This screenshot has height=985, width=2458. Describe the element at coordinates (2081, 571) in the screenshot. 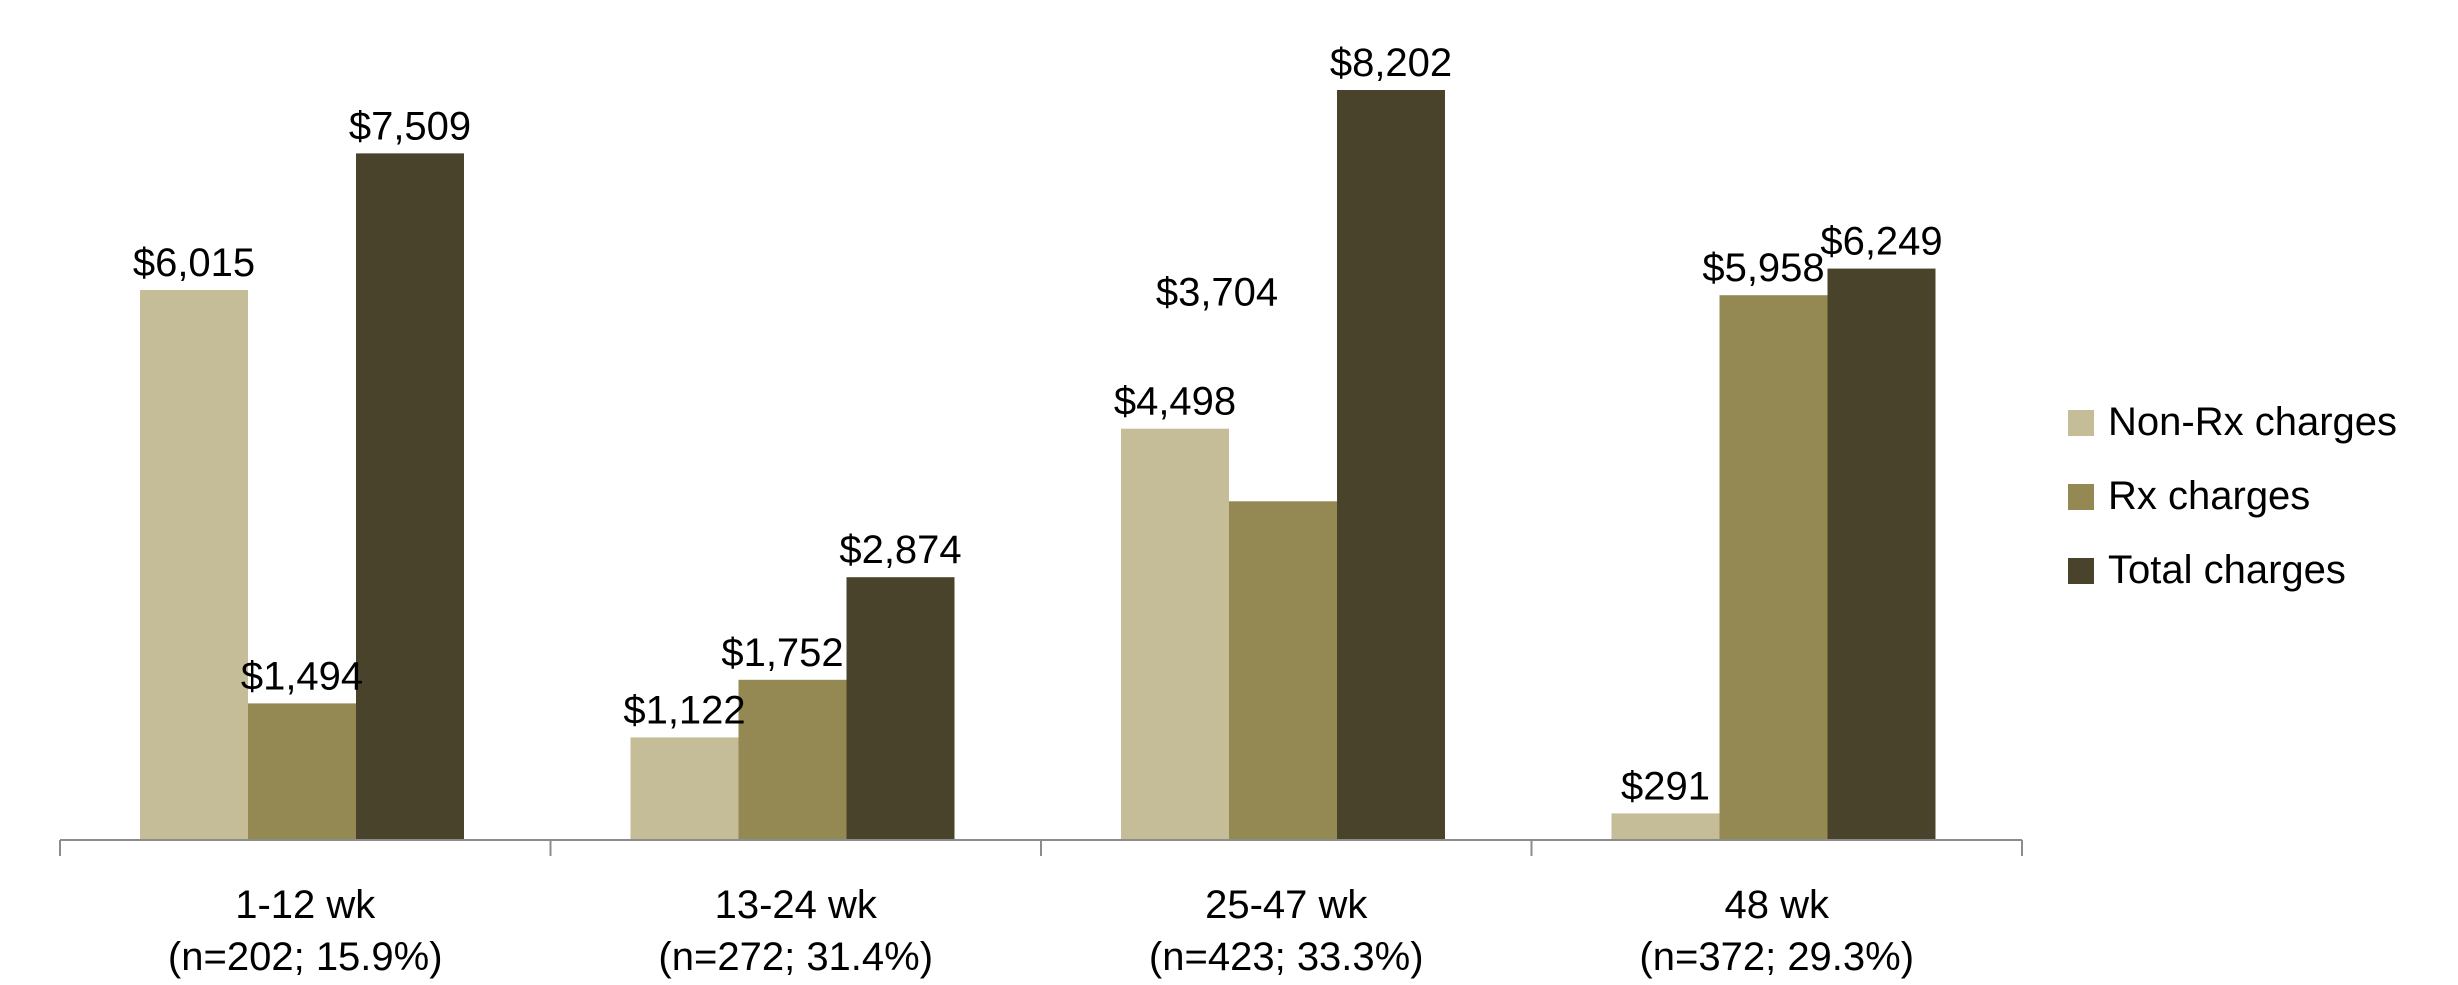

I see `legend-swatch-total-charges` at that location.